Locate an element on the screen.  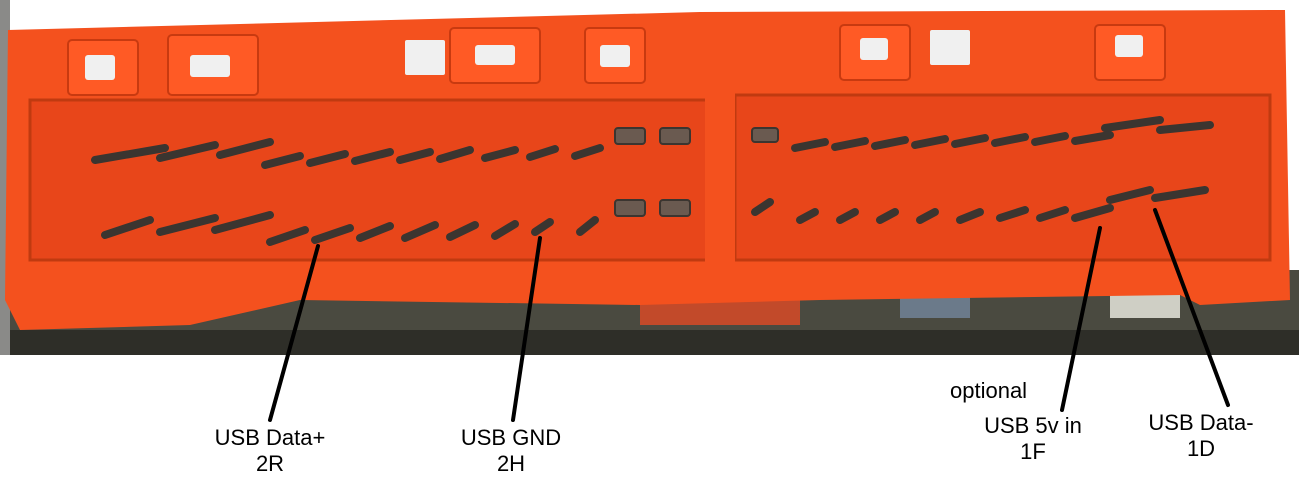
label-usb-data-minus-name: USB Data- is located at coordinates (1201, 422).